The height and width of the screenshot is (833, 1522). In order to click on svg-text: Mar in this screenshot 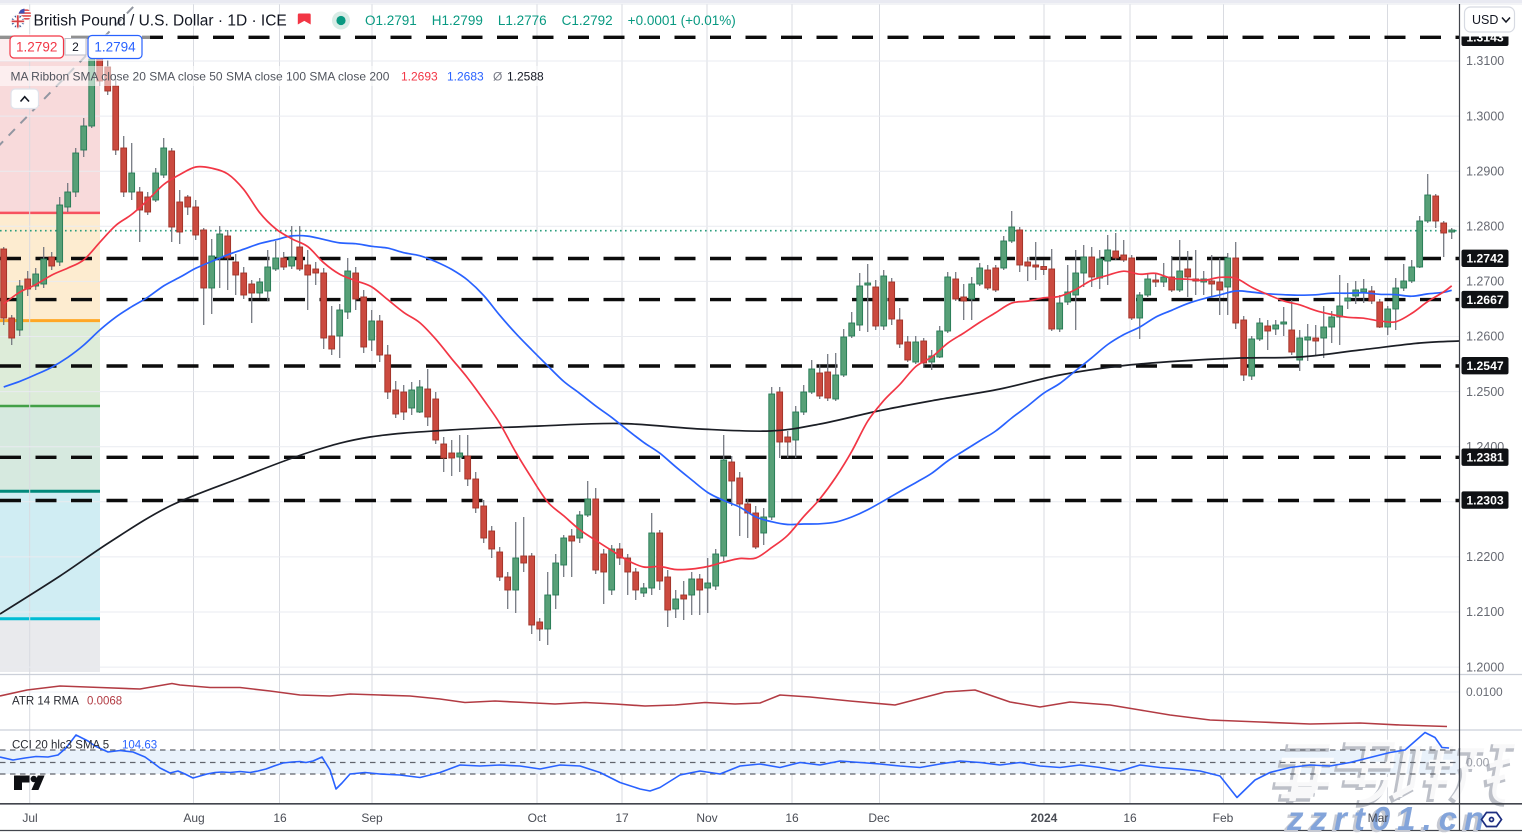, I will do `click(1378, 818)`.